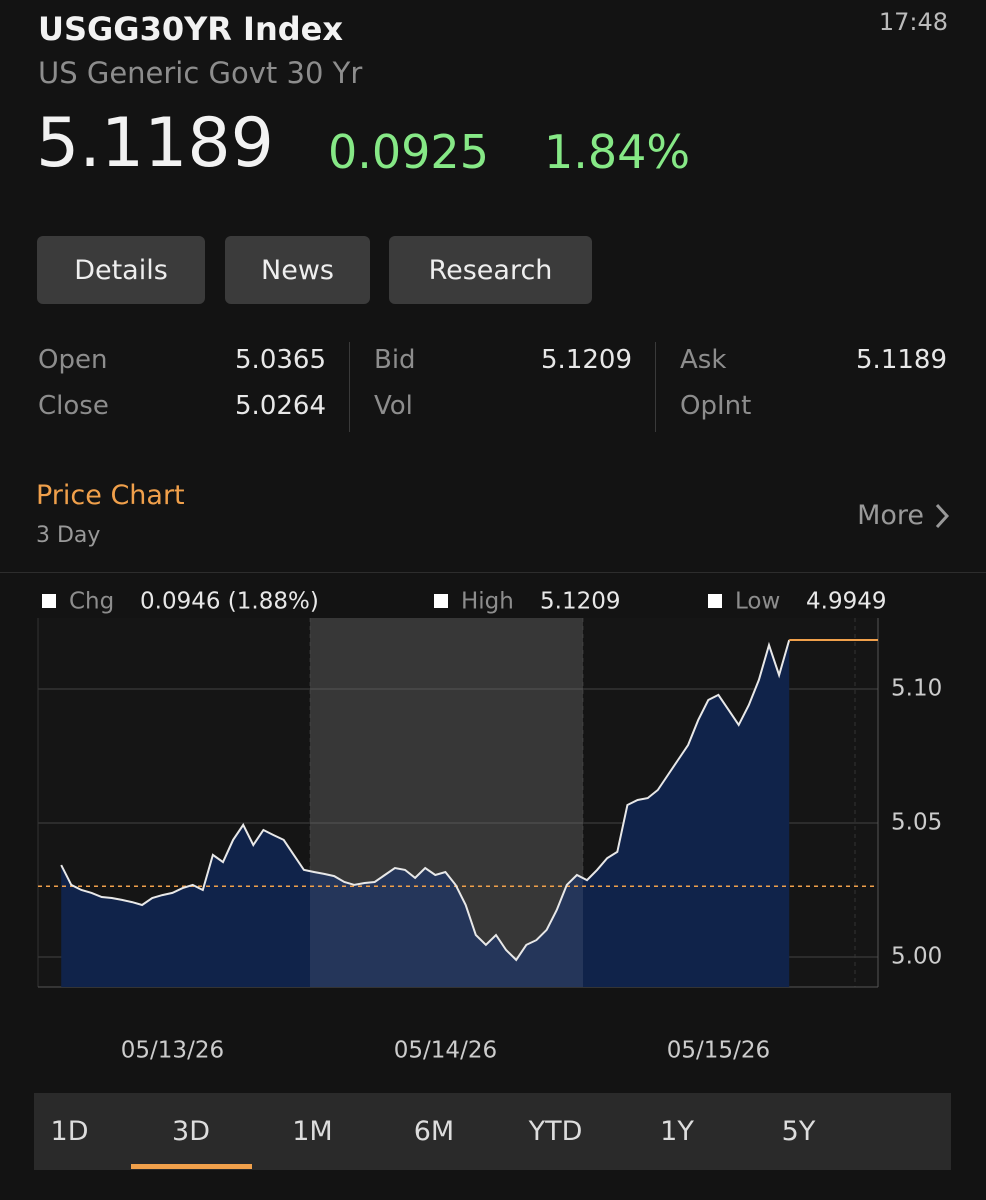 Image resolution: width=986 pixels, height=1200 pixels. I want to click on x-tick-label: 05/14/26, so click(445, 1051).